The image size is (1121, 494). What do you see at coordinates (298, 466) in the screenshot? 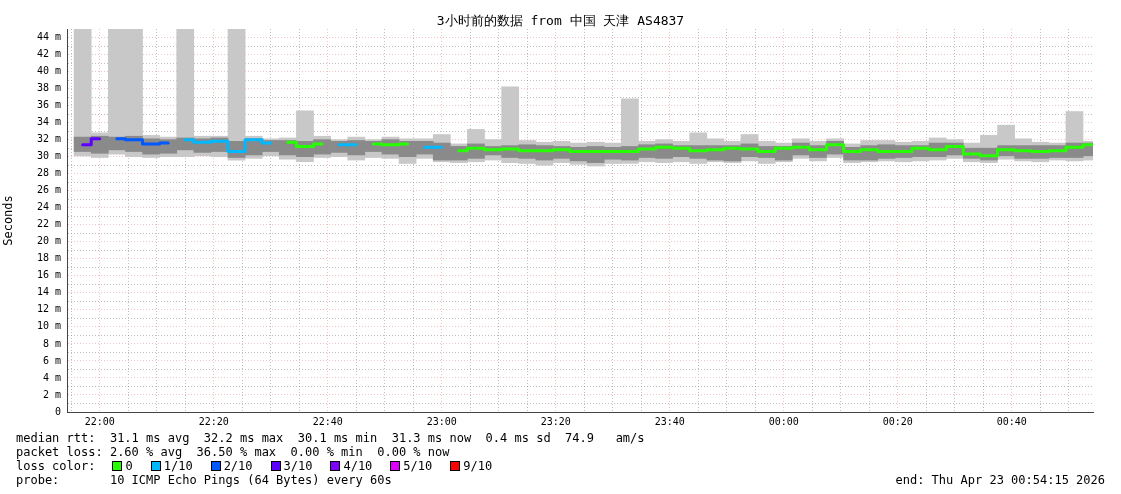
I see `legend-label: 3/10` at bounding box center [298, 466].